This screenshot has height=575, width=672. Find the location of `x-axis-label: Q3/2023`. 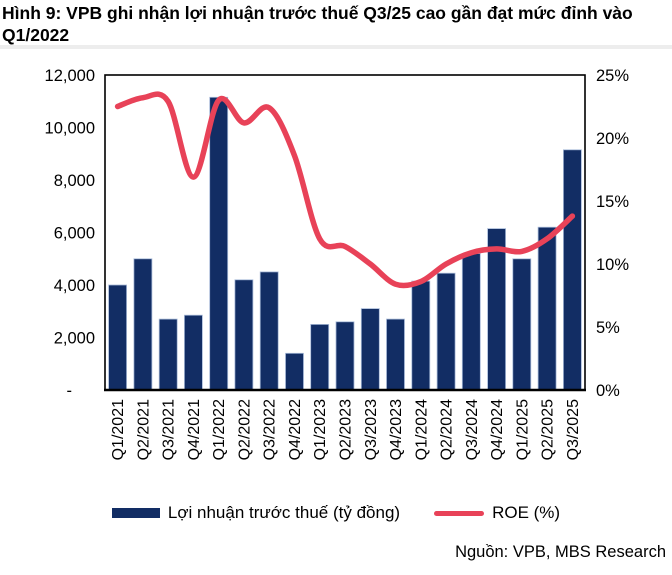

x-axis-label: Q3/2023 is located at coordinates (371, 429).